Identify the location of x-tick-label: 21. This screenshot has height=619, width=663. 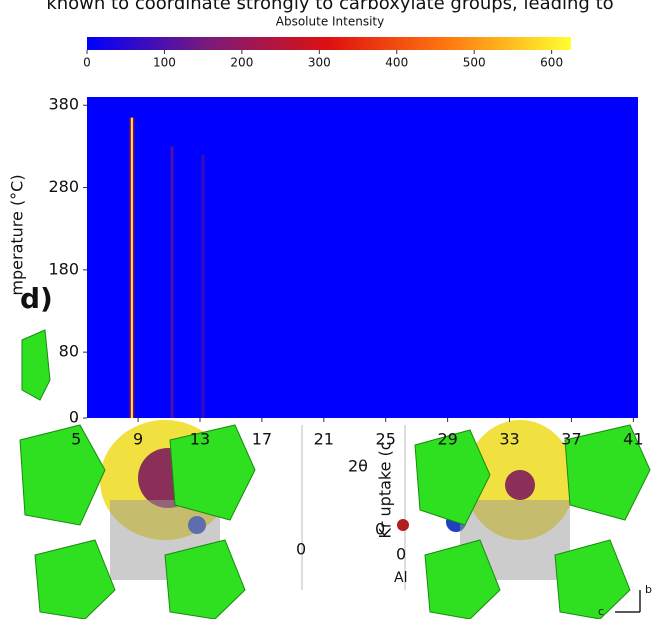
(324, 439).